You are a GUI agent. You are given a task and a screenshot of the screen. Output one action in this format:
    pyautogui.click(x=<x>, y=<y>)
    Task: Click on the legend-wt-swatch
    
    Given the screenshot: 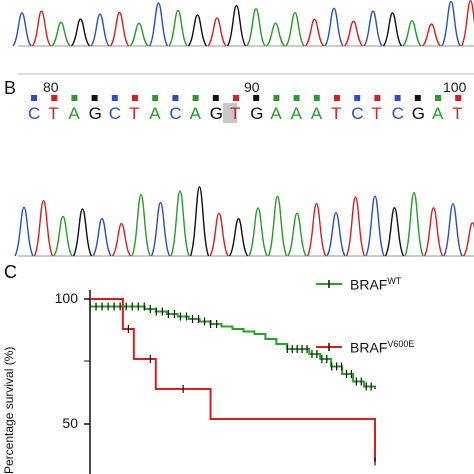 What is the action you would take?
    pyautogui.click(x=329, y=284)
    